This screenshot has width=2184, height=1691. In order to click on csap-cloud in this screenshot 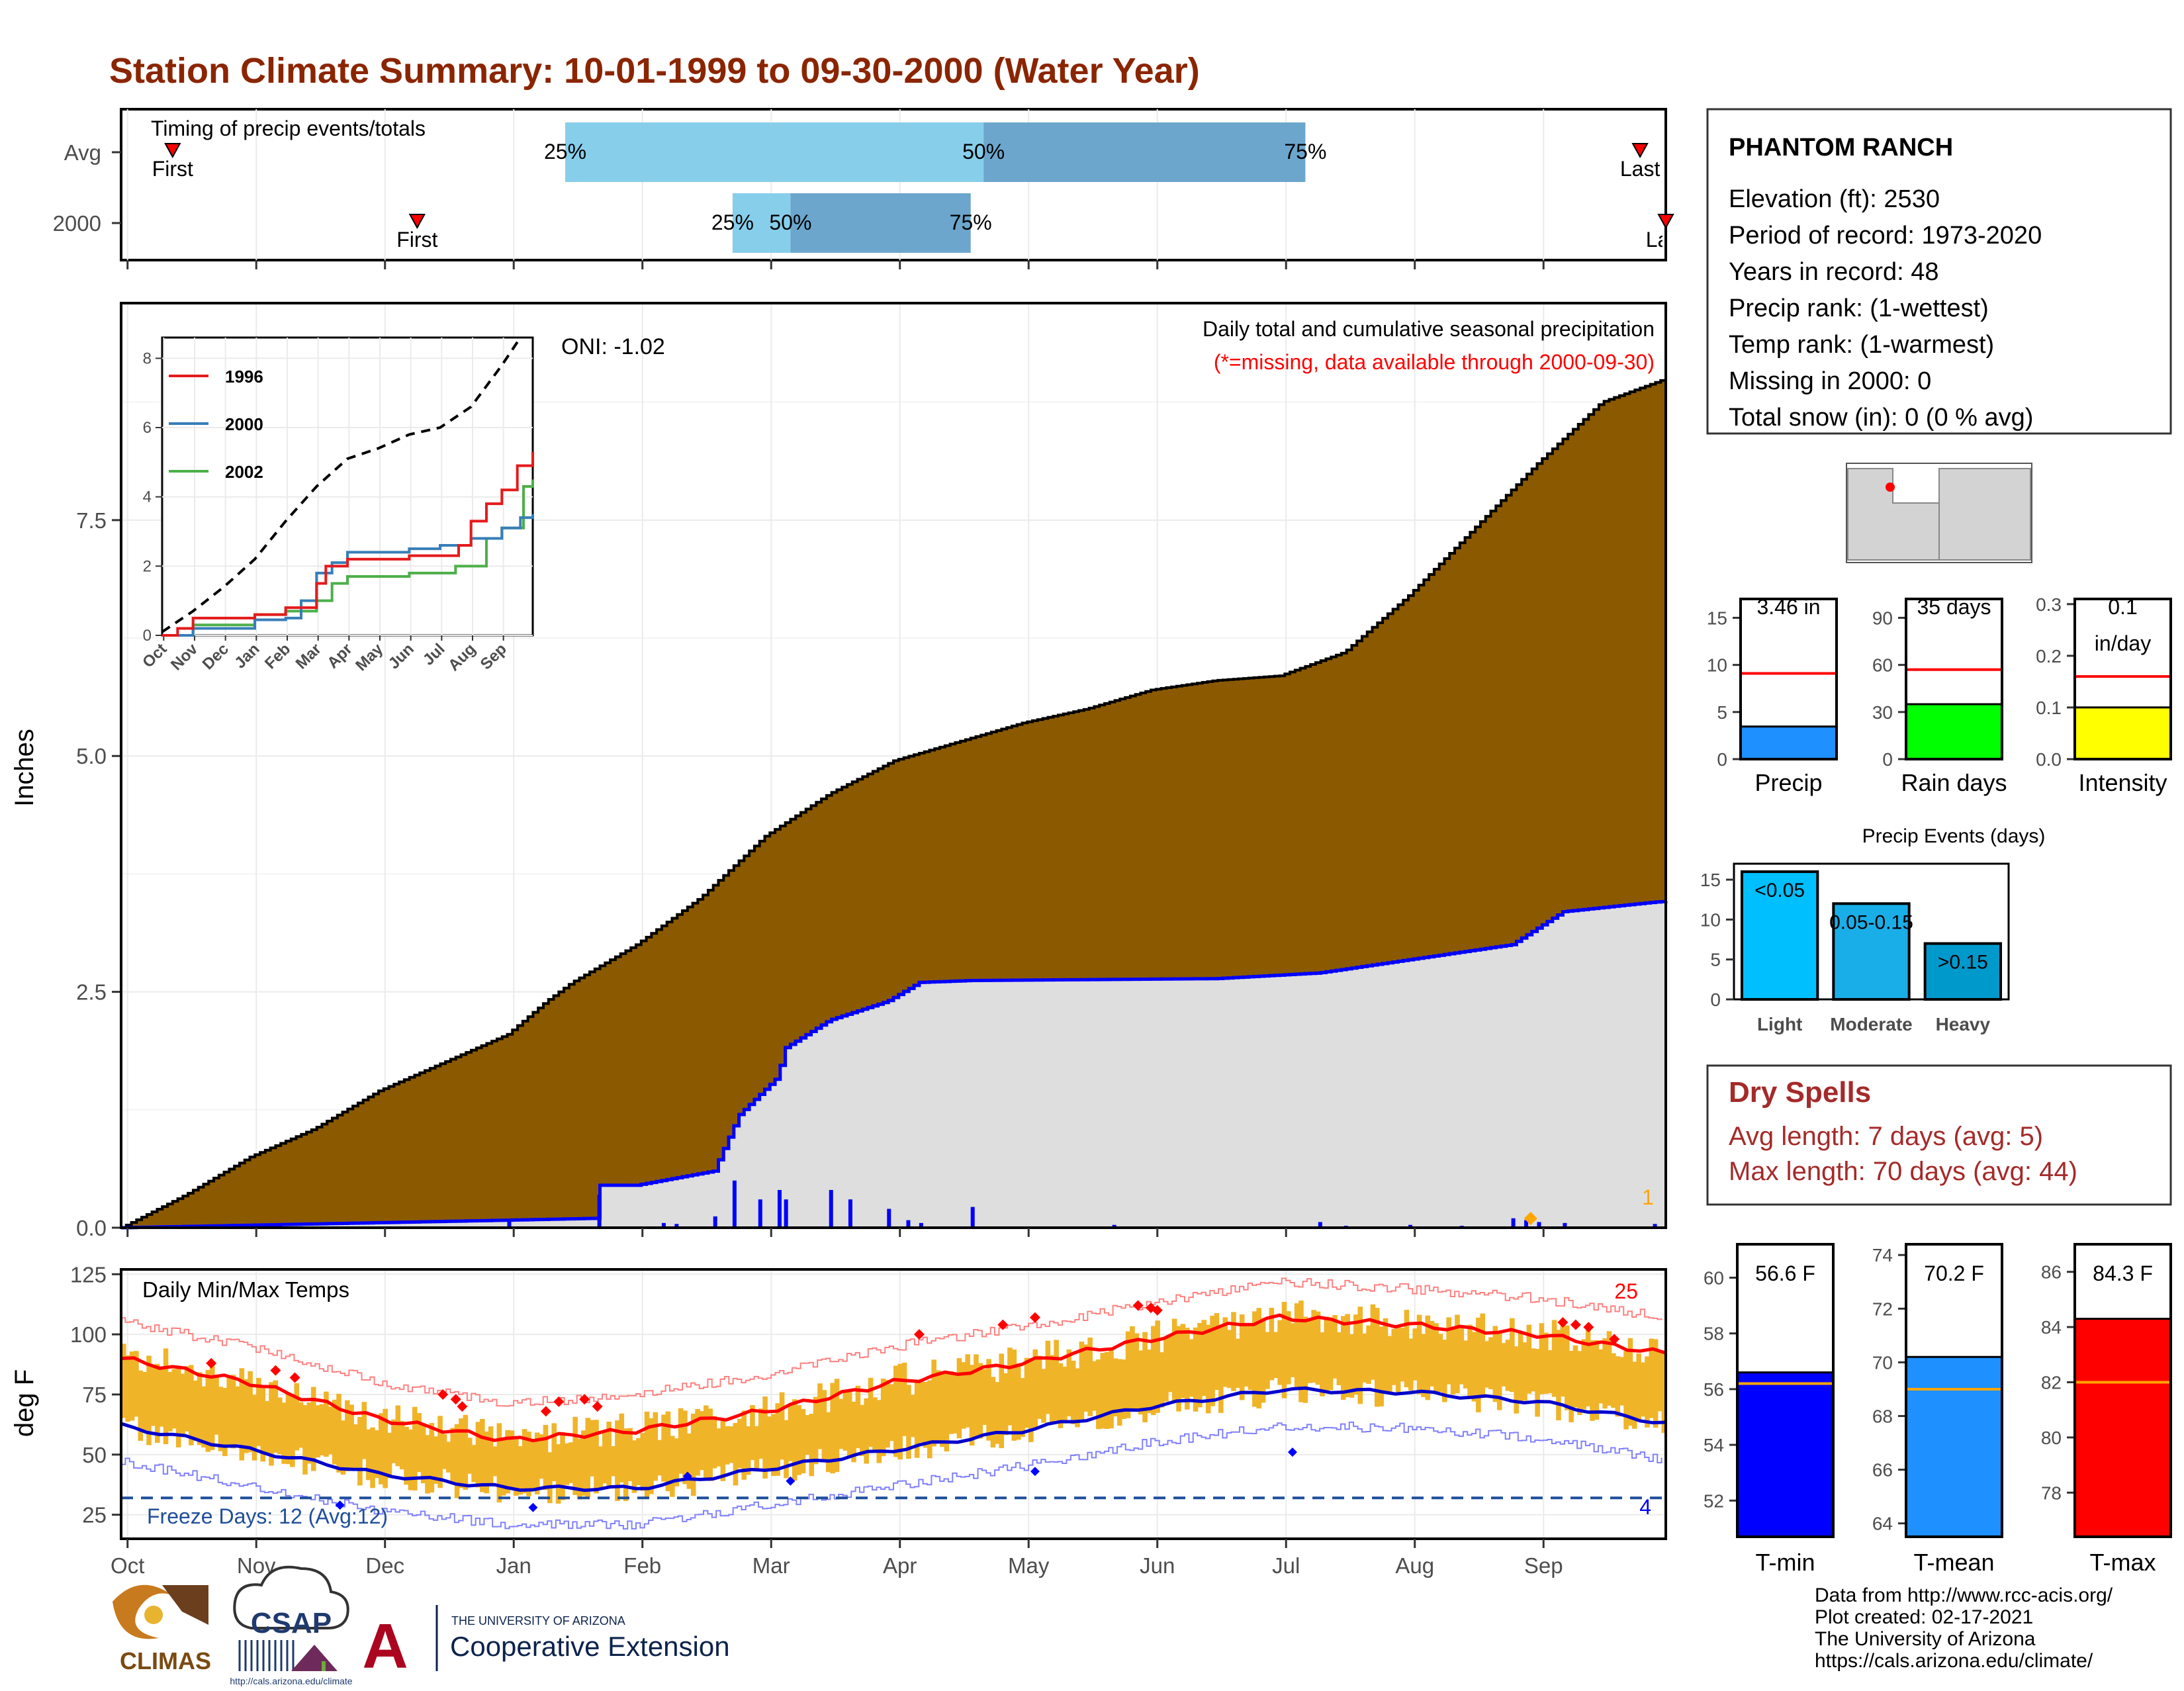, I will do `click(291, 1597)`.